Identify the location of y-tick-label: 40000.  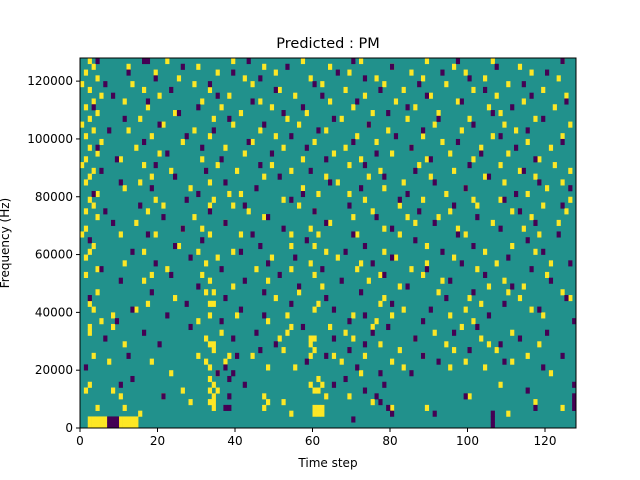
(54, 312).